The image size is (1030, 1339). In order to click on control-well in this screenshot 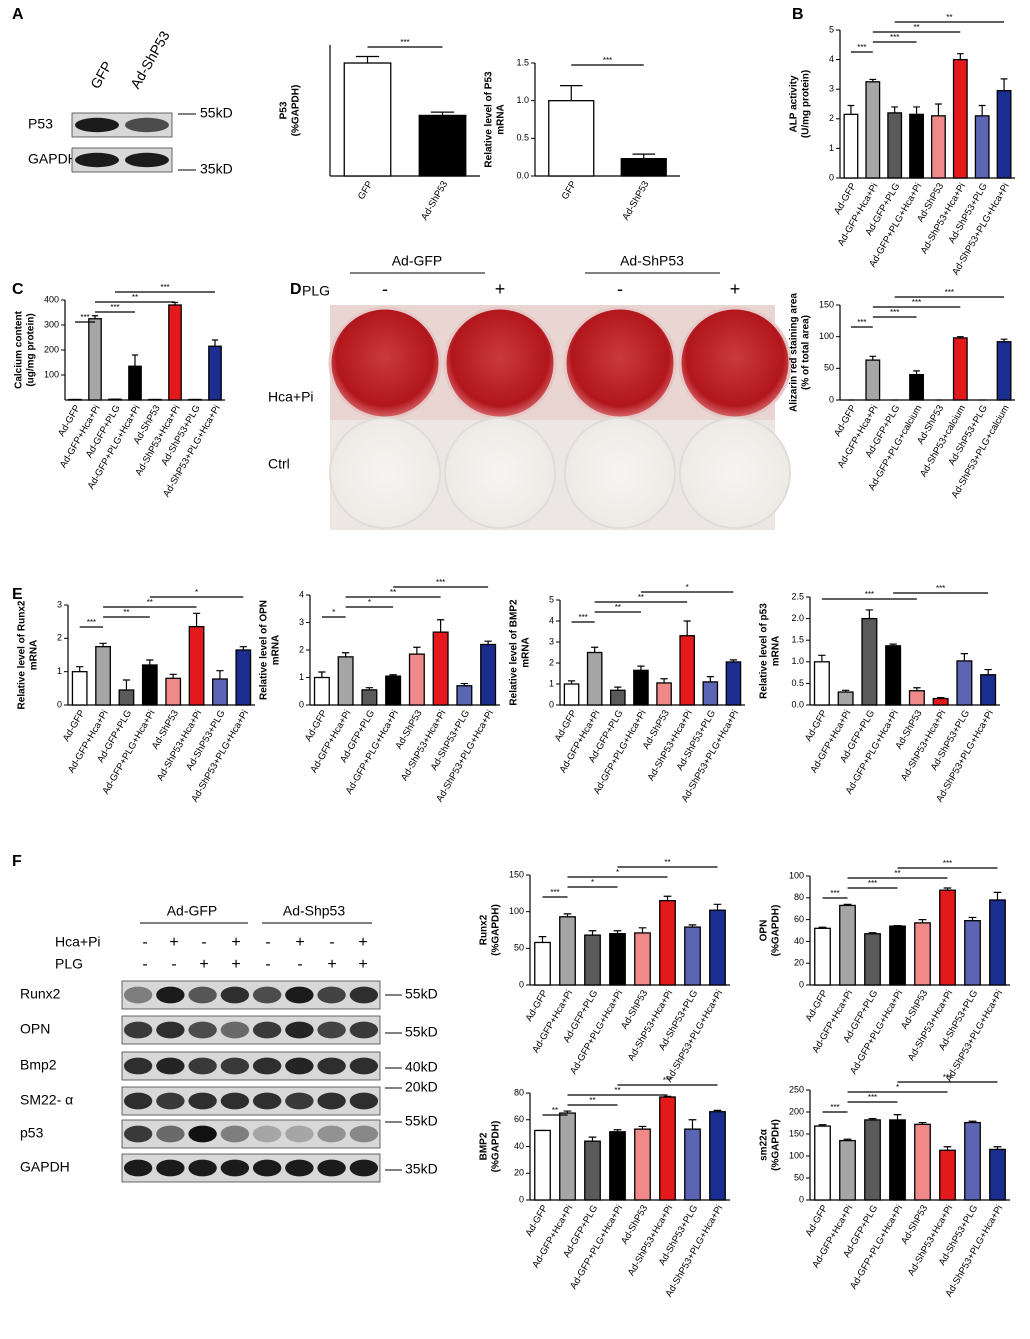, I will do `click(500, 473)`.